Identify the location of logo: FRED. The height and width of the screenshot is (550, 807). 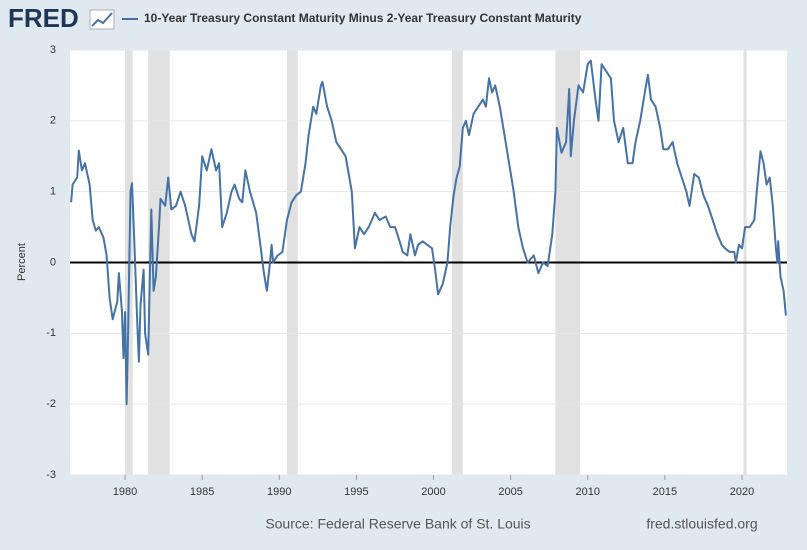
(43, 18).